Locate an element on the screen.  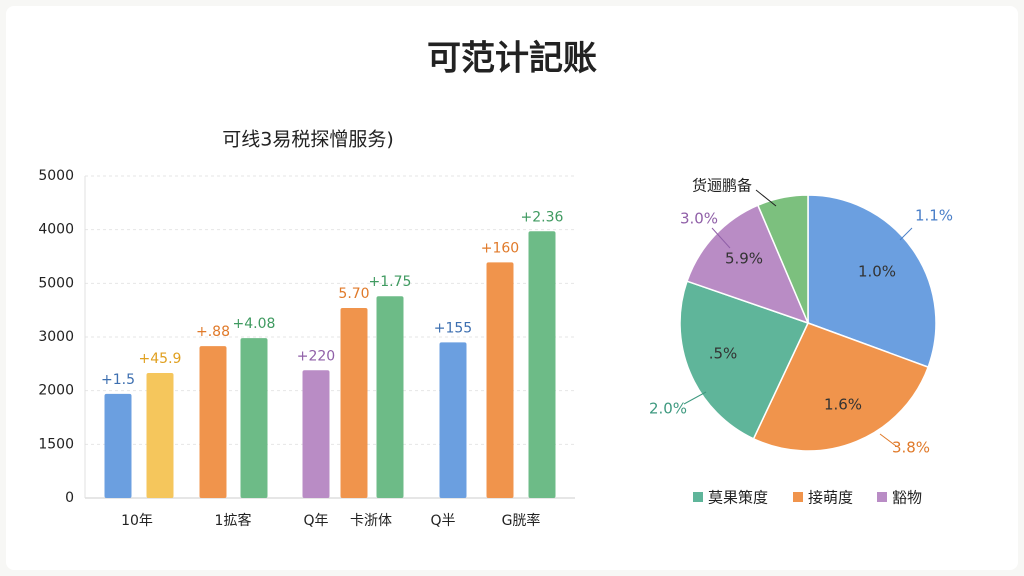
value-label: +220 is located at coordinates (316, 356).